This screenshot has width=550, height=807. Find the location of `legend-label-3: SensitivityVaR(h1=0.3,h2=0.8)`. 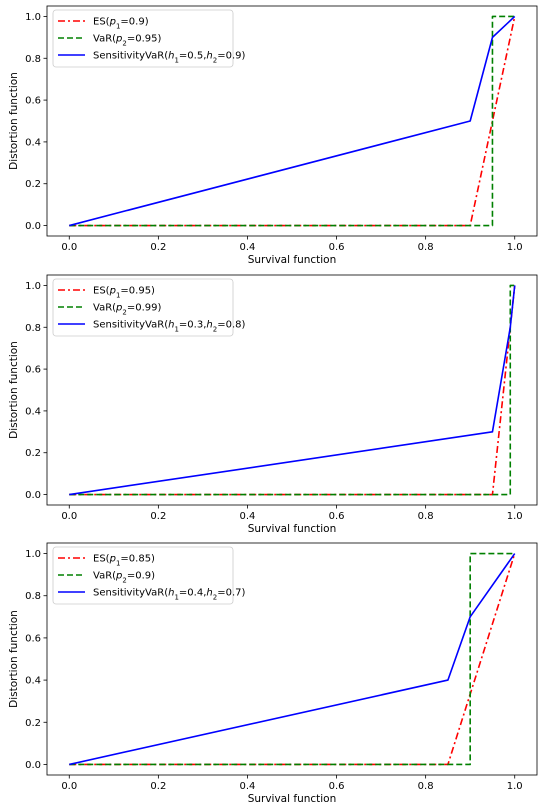

legend-label-3: SensitivityVaR(h1=0.3,h2=0.8) is located at coordinates (169, 327).